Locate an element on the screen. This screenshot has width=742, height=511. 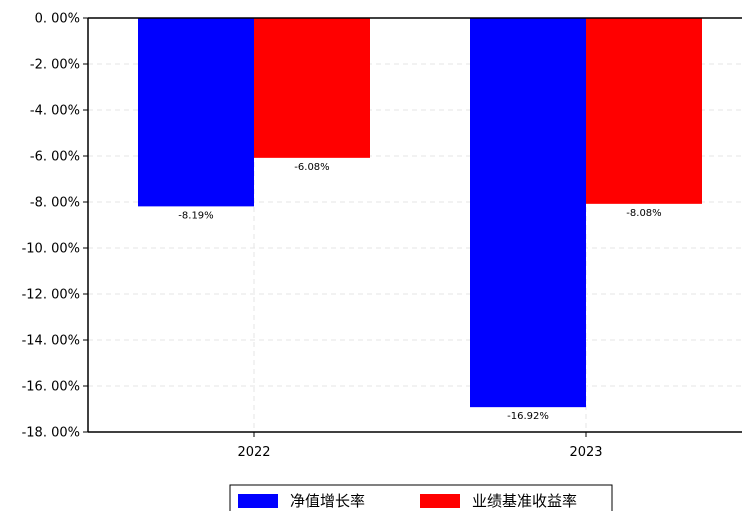
bar-value-label: -16.92% is located at coordinates (528, 416).